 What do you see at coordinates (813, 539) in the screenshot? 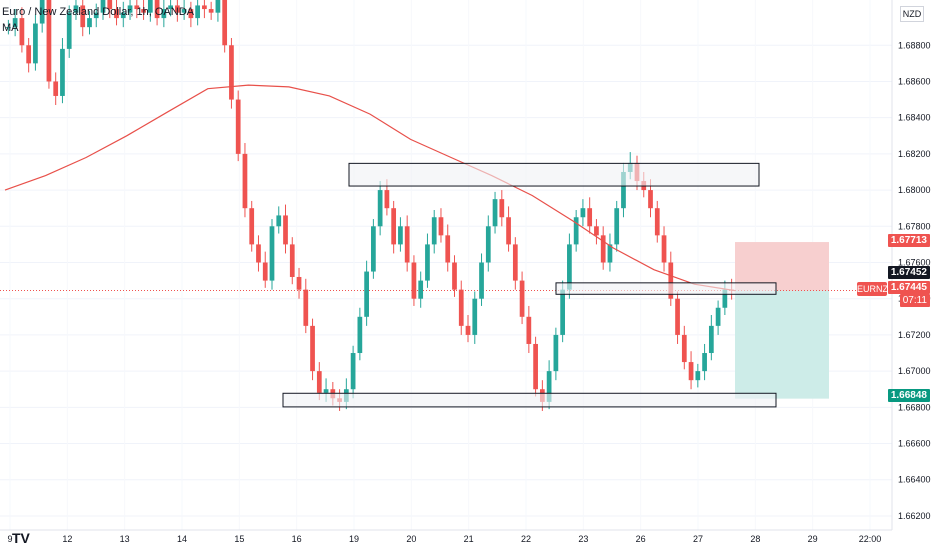
I see `x-tick-label: 29` at bounding box center [813, 539].